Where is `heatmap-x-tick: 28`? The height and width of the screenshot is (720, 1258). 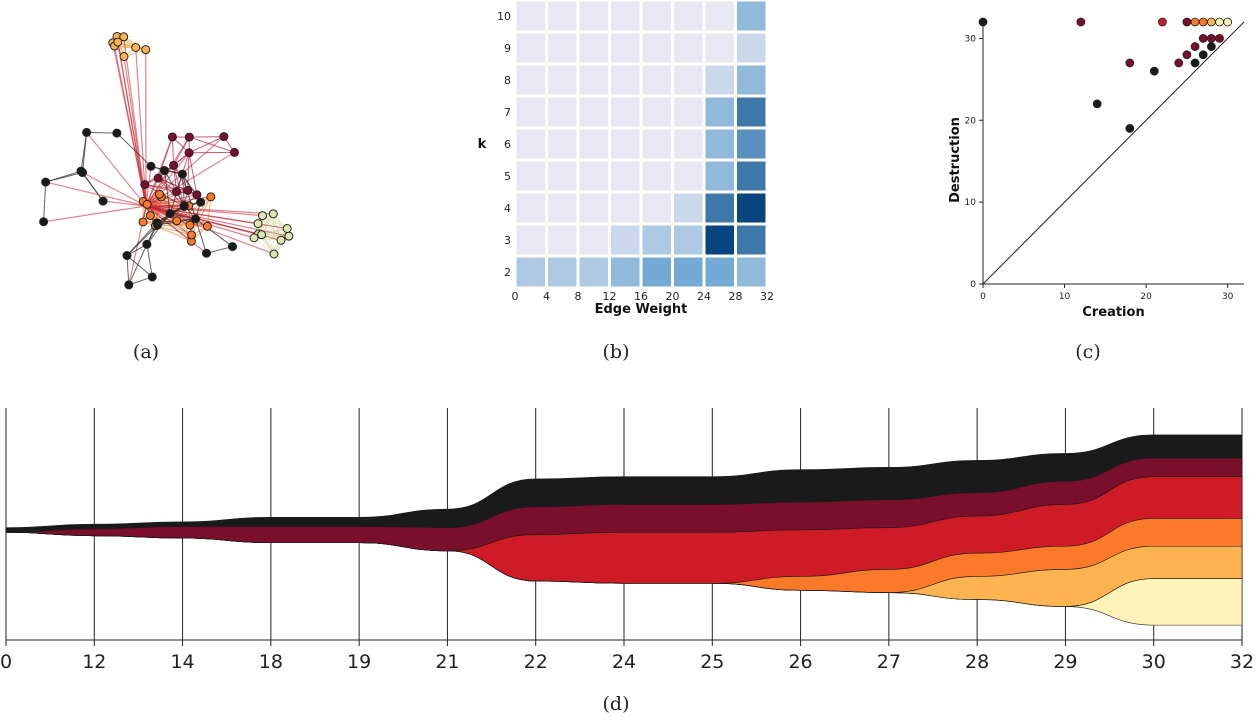 heatmap-x-tick: 28 is located at coordinates (736, 296).